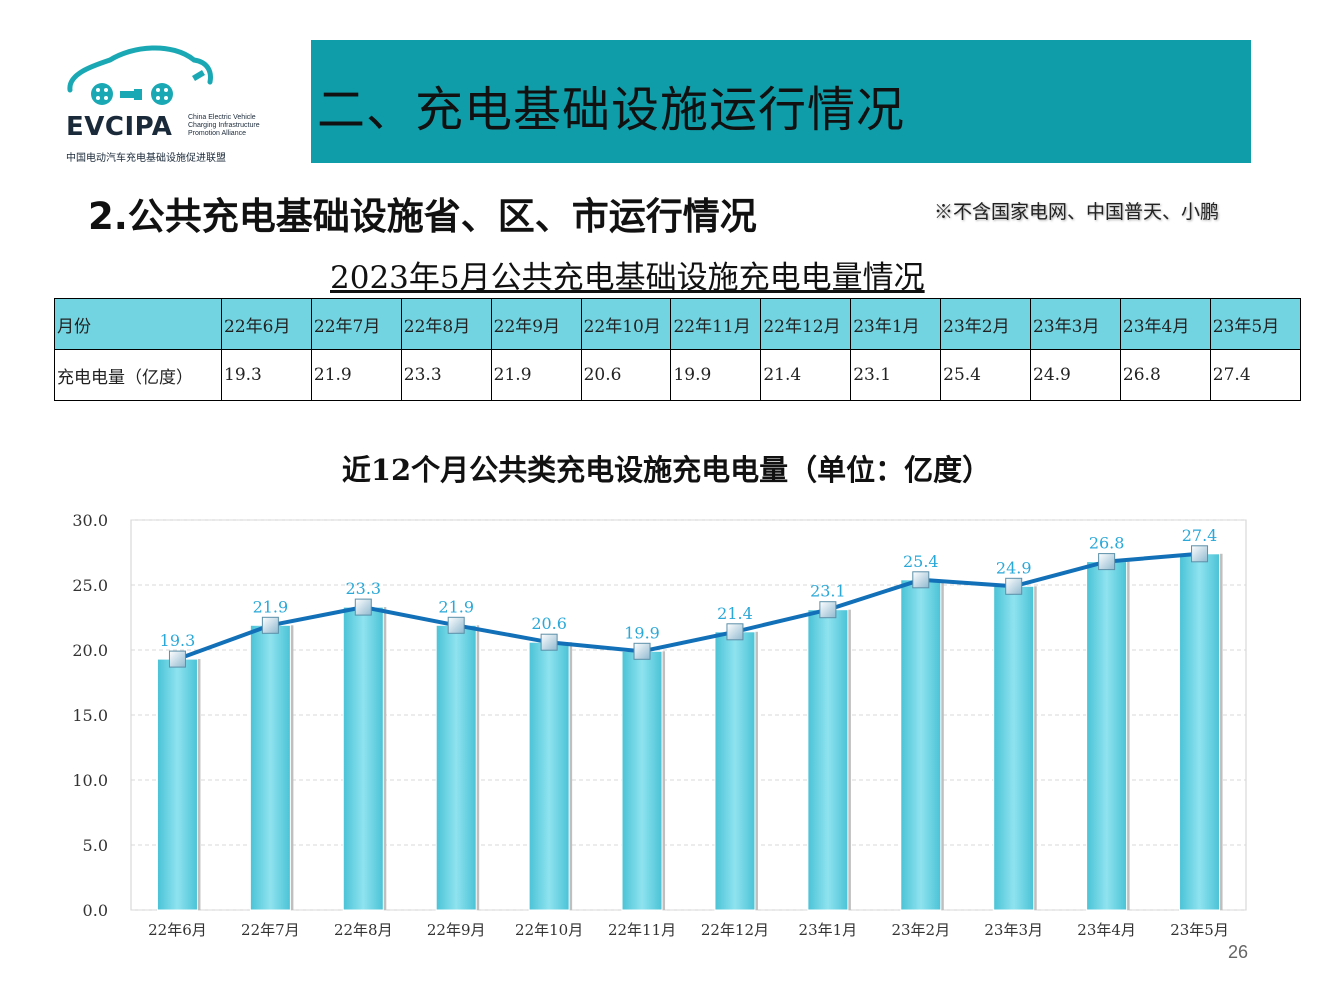 This screenshot has height=1000, width=1333. I want to click on value-cell: 19.3, so click(266, 375).